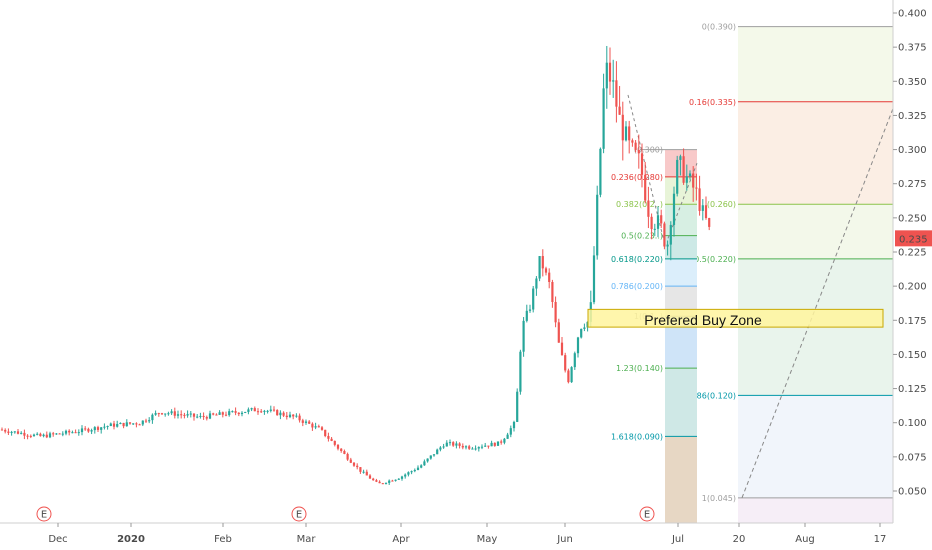 This screenshot has height=550, width=932. What do you see at coordinates (912, 116) in the screenshot?
I see `y-tick-label: 0.325` at bounding box center [912, 116].